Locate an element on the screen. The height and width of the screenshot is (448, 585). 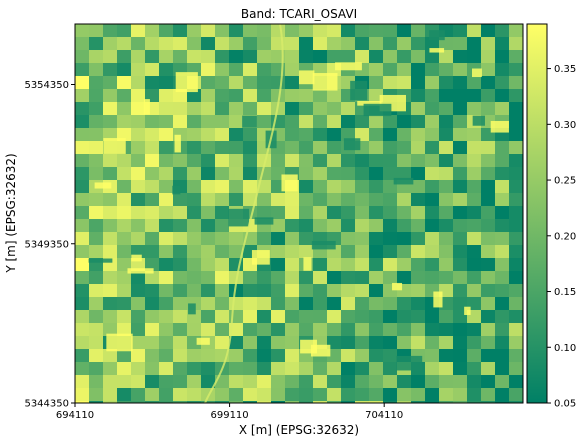
colorbar-tick-label: 0.05 is located at coordinates (565, 404).